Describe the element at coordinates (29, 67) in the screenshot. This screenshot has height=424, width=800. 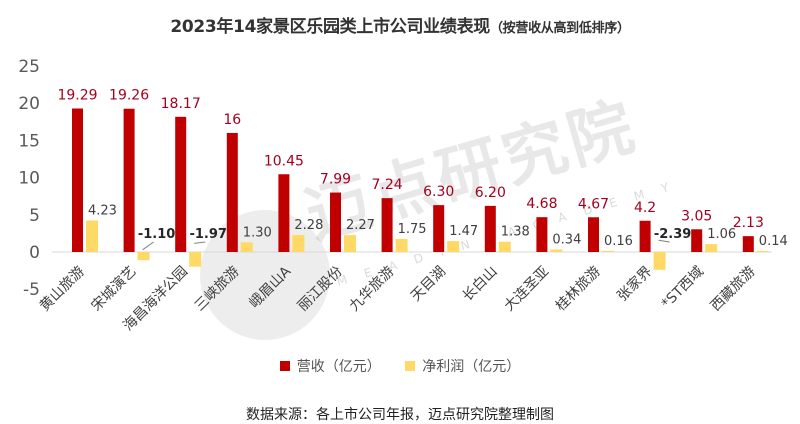
I see `y-tick-label: 25` at that location.